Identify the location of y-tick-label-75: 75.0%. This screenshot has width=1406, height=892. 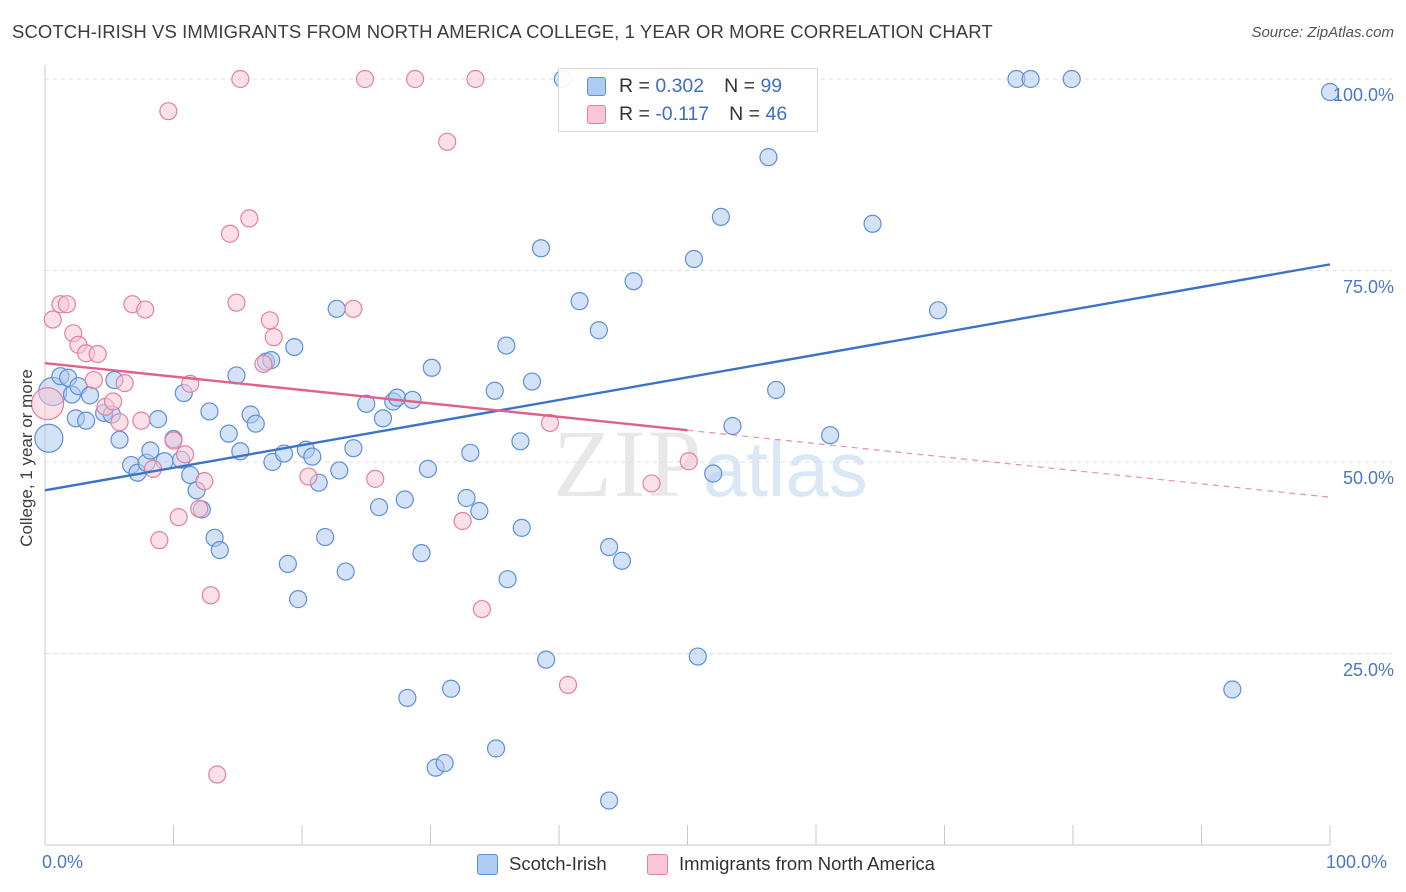
(1368, 286).